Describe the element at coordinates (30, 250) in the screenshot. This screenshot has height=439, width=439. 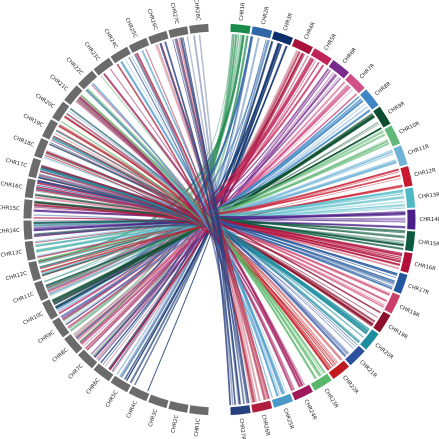
I see `segment-chr13c` at that location.